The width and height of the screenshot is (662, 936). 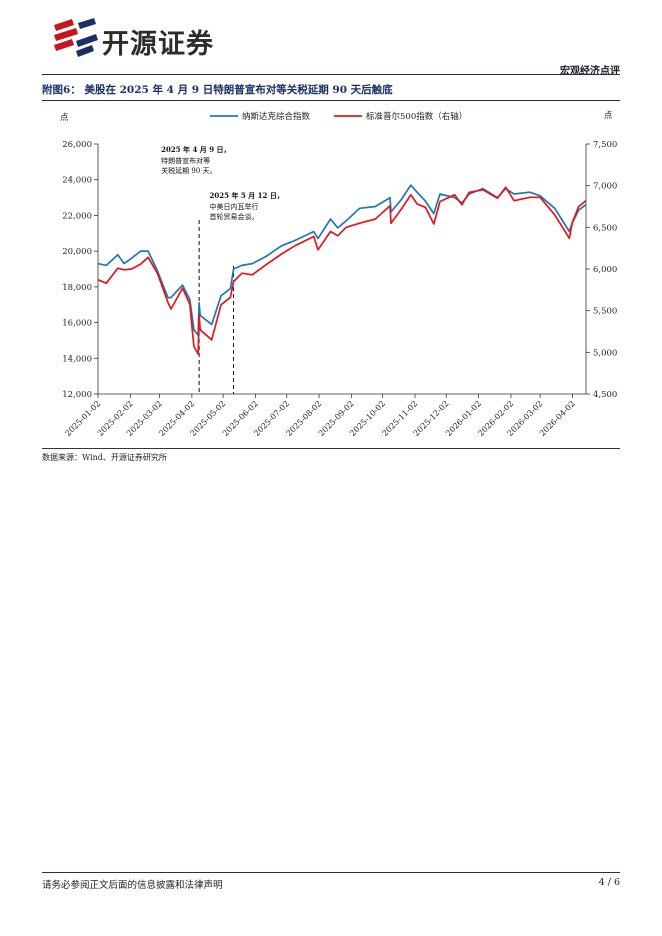 I want to click on annotation-text: 首轮贸易会谈。, so click(x=234, y=216).